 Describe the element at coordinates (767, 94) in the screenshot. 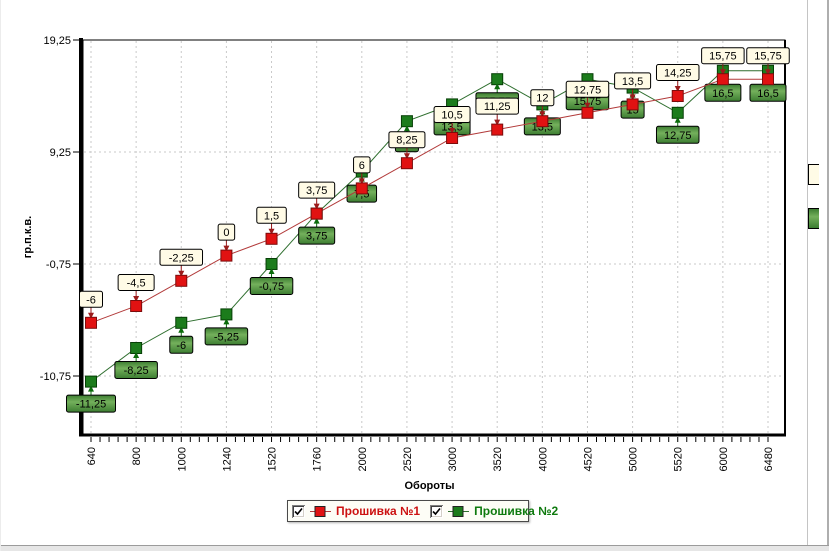

I see `series2-label-text: 16,5` at that location.